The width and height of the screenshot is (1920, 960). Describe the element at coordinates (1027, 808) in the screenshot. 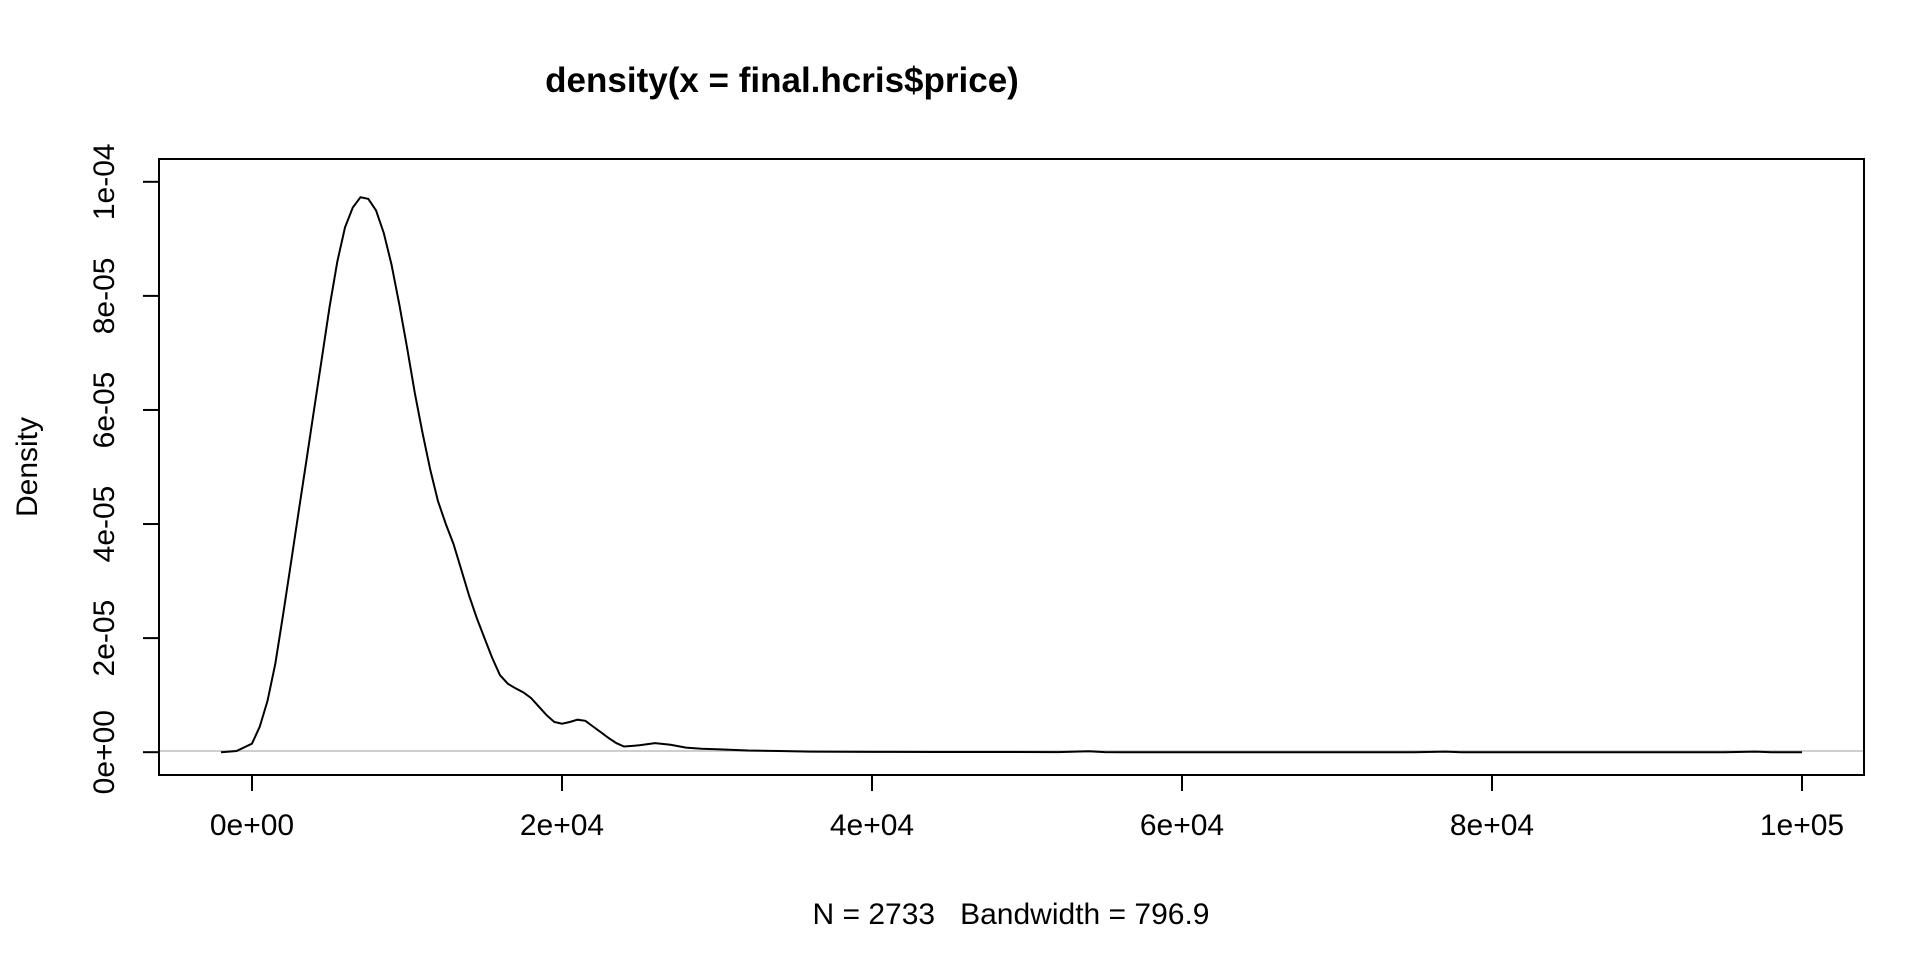

I see `x-axis: 0e+00 2e+04 4e+04 6e+04 8e+04 1e+05` at that location.